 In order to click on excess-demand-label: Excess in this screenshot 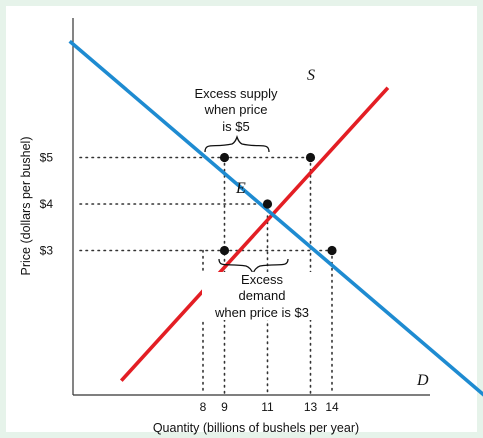, I will do `click(262, 279)`.